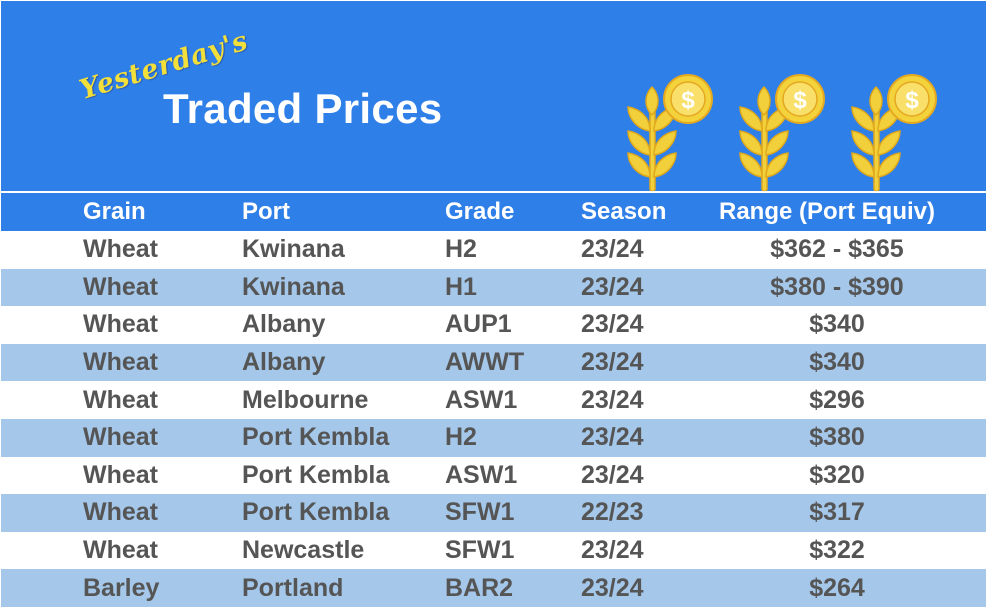 The image size is (987, 607). I want to click on column-header-grain: Grain, so click(114, 211).